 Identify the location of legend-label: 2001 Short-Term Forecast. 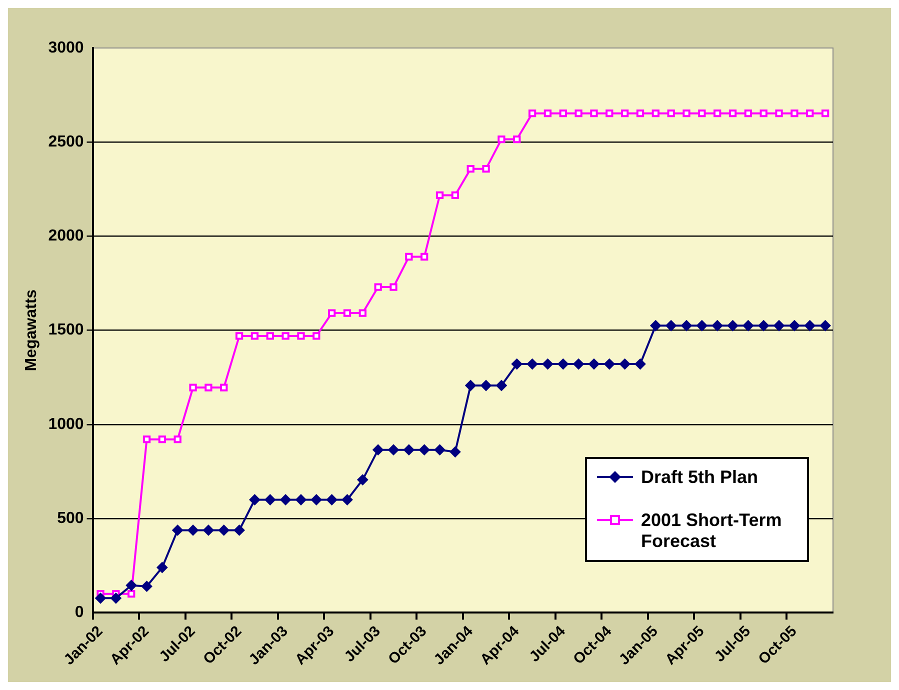
(712, 531).